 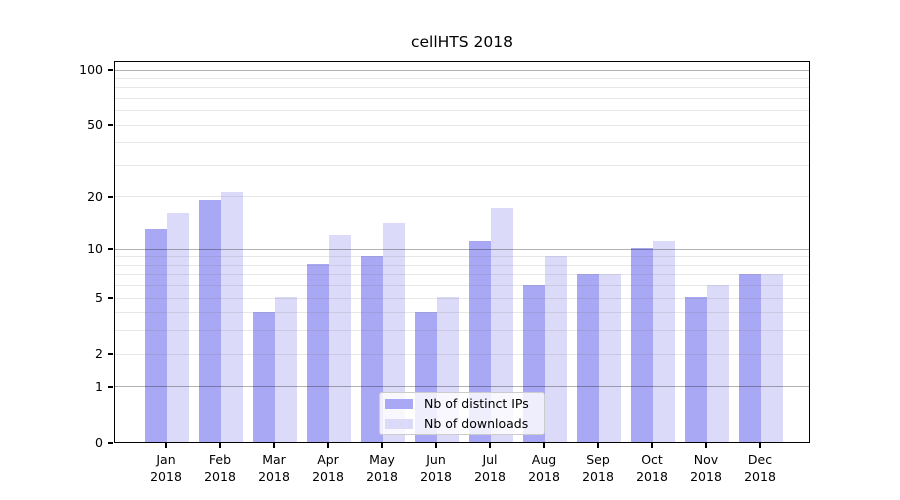 What do you see at coordinates (462, 413) in the screenshot?
I see `legend: Nb of distinct IPs Nb of downloads` at bounding box center [462, 413].